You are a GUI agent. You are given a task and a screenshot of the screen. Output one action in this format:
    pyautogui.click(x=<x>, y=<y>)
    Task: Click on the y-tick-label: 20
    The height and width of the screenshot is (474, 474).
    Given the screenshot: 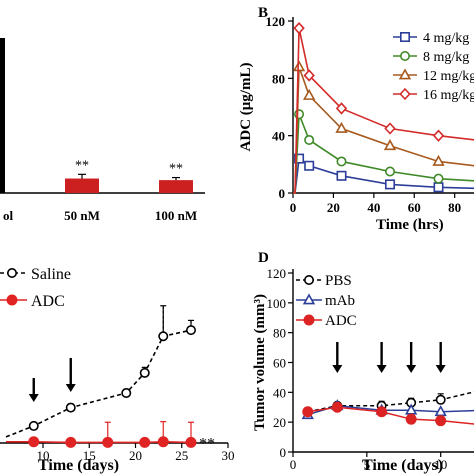 What is the action you would take?
    pyautogui.click(x=279, y=422)
    